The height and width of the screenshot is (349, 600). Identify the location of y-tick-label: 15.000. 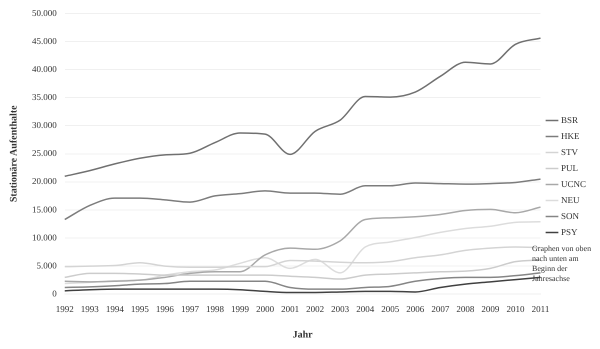
(45, 209).